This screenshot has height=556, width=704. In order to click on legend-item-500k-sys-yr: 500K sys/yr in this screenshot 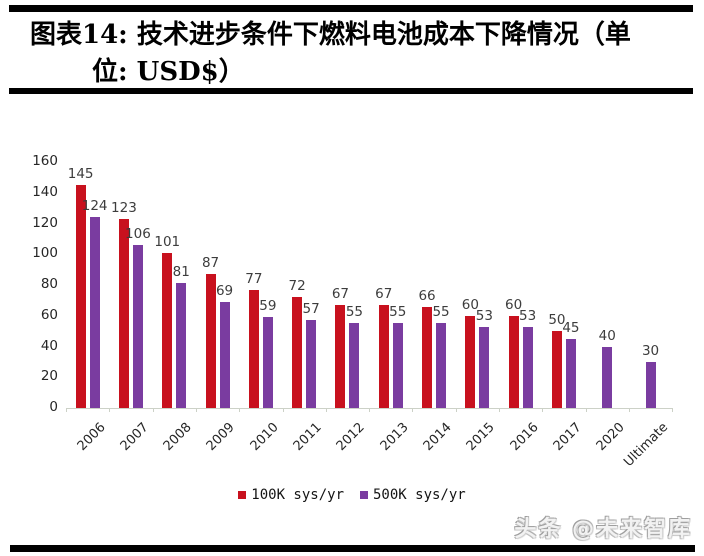, I will do `click(413, 495)`.